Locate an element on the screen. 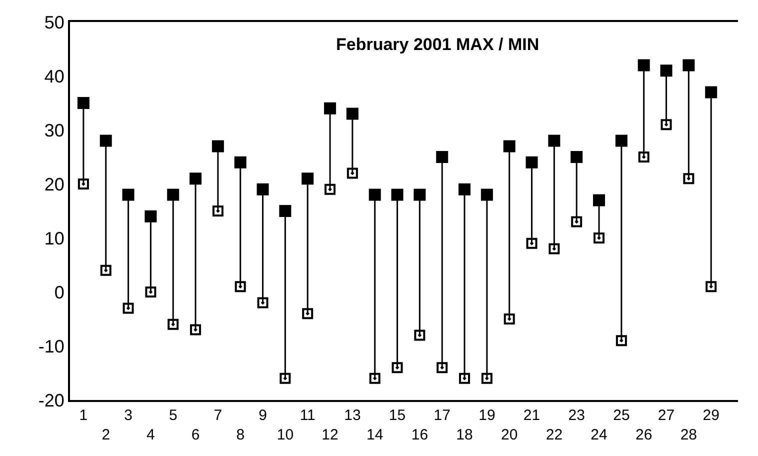 This screenshot has width=758, height=456. y-tick-label: 20 is located at coordinates (54, 184).